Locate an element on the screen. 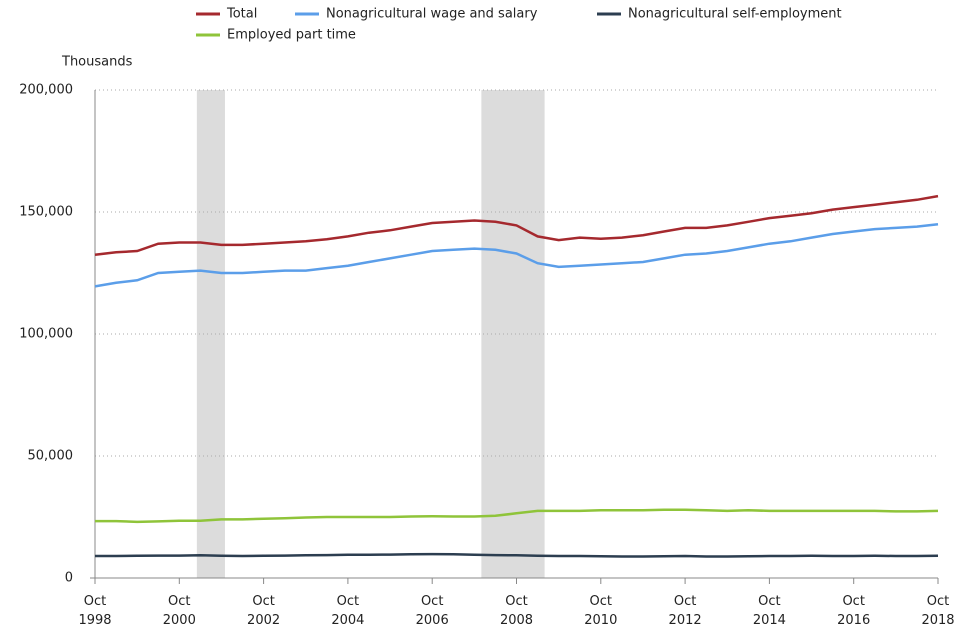  x-tick-label: Oct 2006 is located at coordinates (432, 611).